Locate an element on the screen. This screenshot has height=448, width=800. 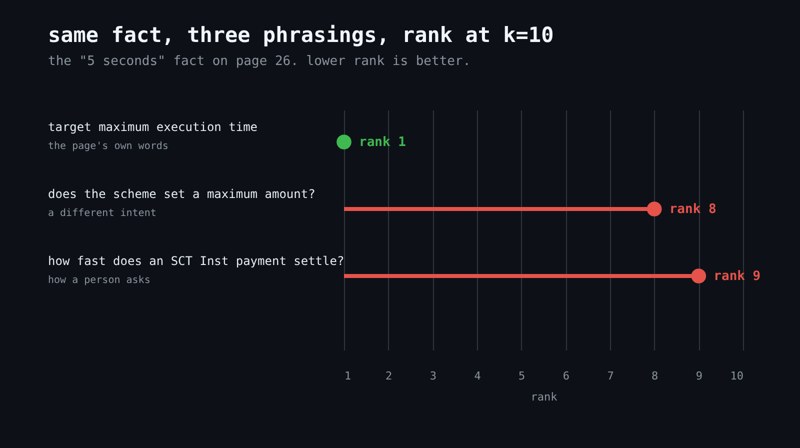
x-tick-label: 6 is located at coordinates (566, 376).